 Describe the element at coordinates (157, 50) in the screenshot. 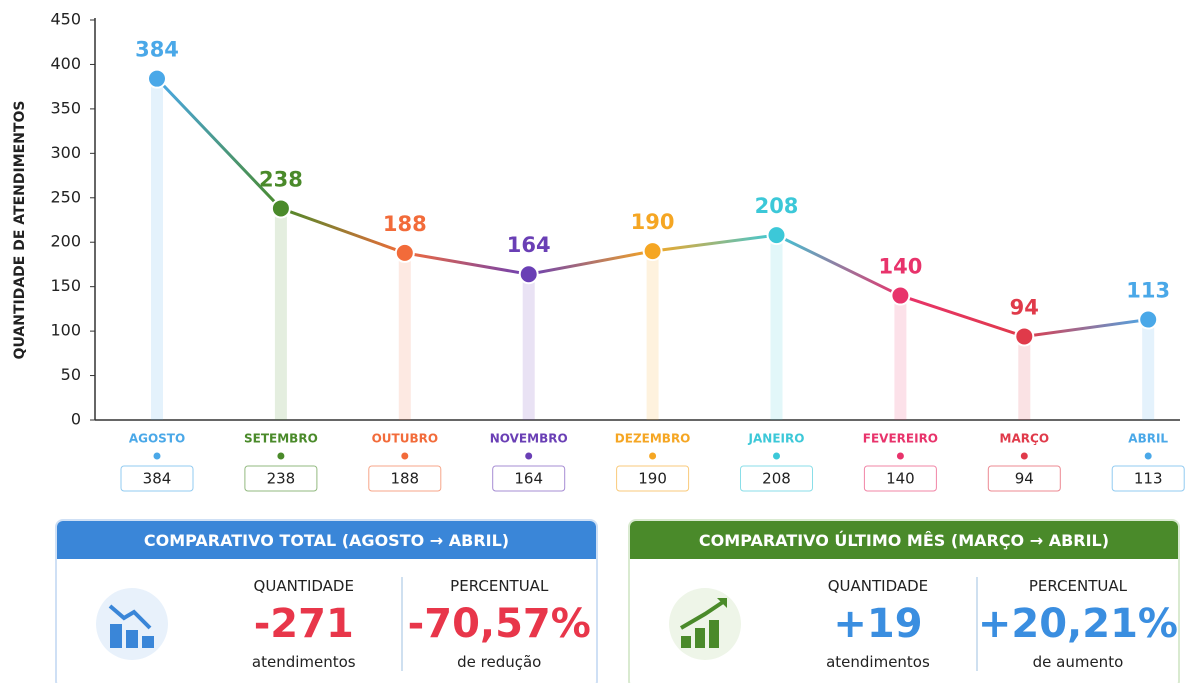

I see `value-label: 384` at that location.